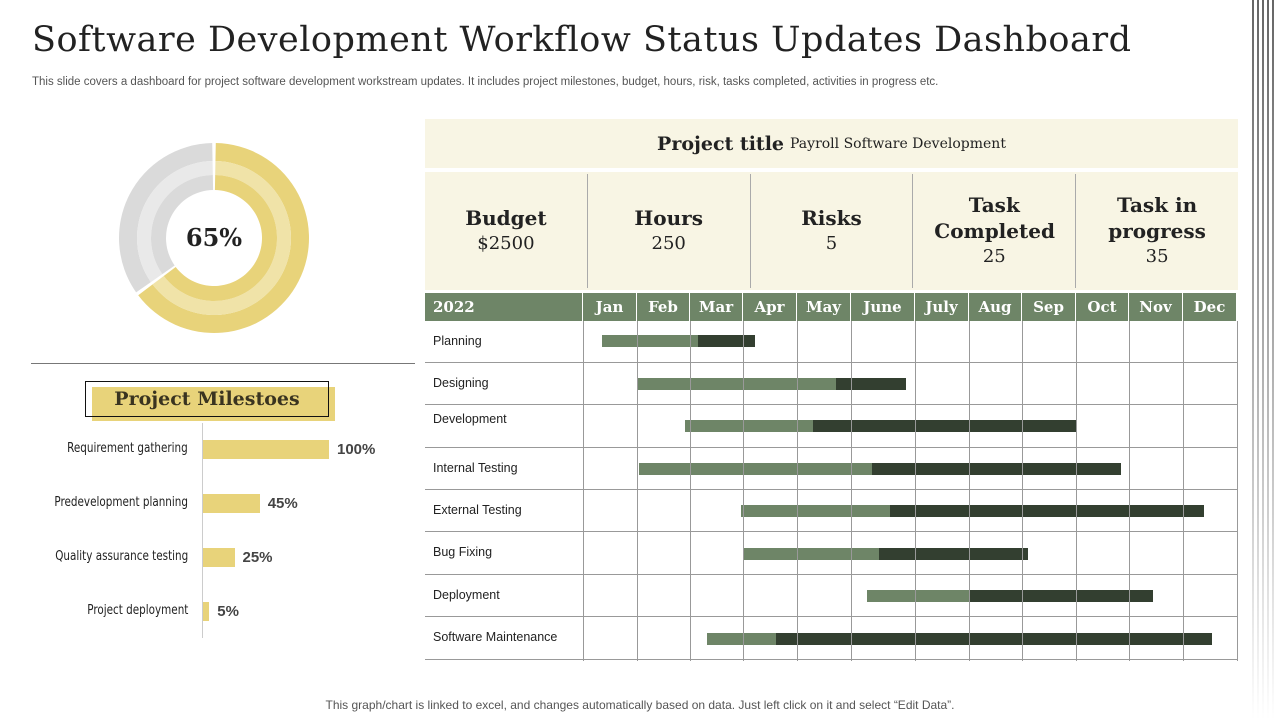 The image size is (1280, 720). Describe the element at coordinates (1210, 307) in the screenshot. I see `gantt-month-header: Dec` at that location.